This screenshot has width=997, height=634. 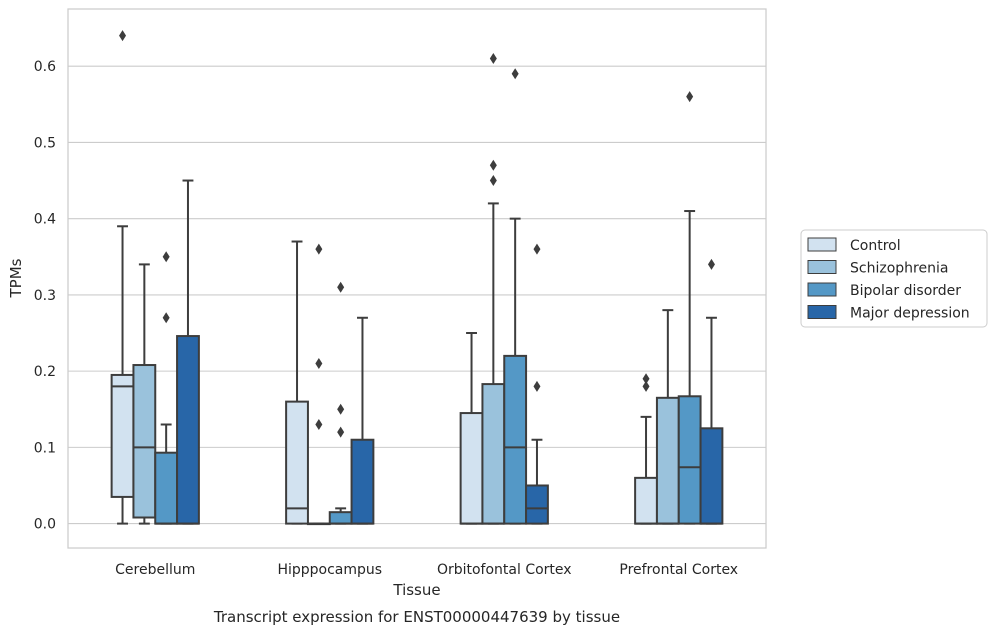 What do you see at coordinates (45, 372) in the screenshot?
I see `y-tick-label: 0.2` at bounding box center [45, 372].